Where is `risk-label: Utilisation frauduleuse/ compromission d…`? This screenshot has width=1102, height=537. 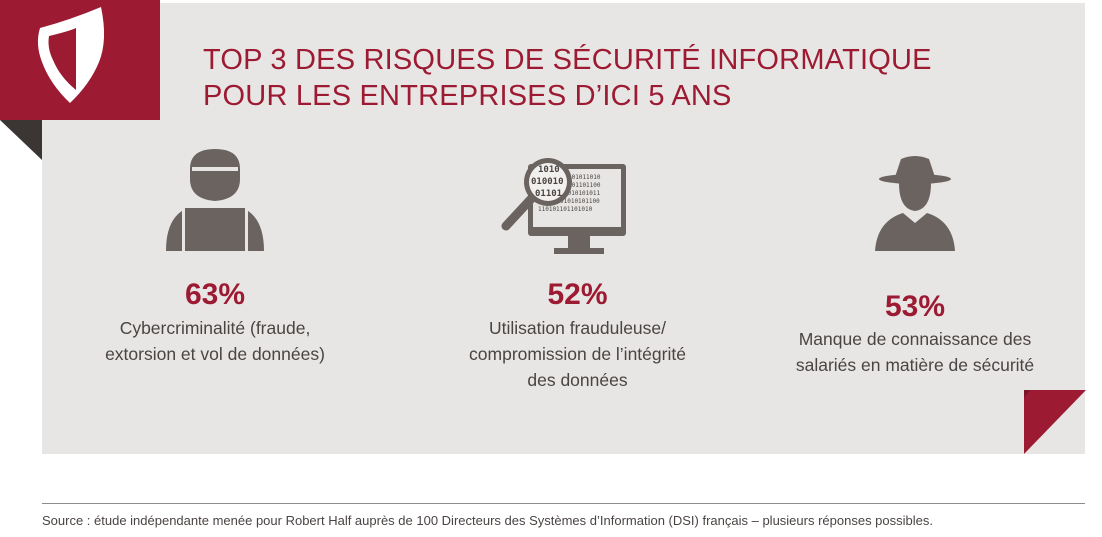 risk-label: Utilisation frauduleuse/ compromission d… is located at coordinates (577, 354).